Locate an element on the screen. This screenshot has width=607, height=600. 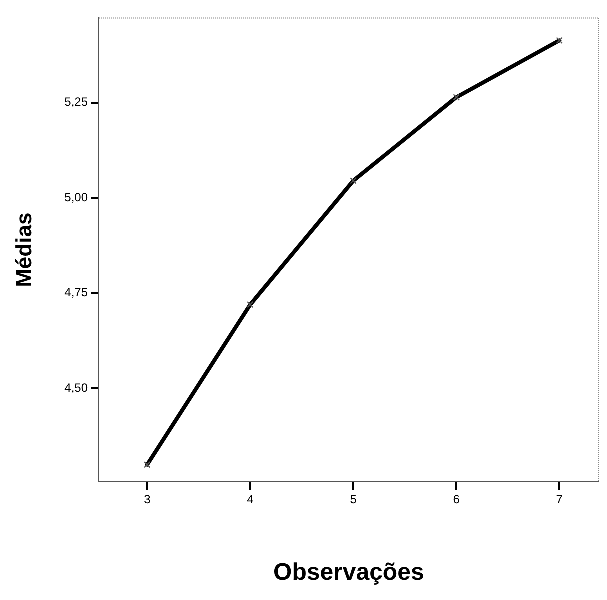
x-tick-label: 5 is located at coordinates (354, 499).